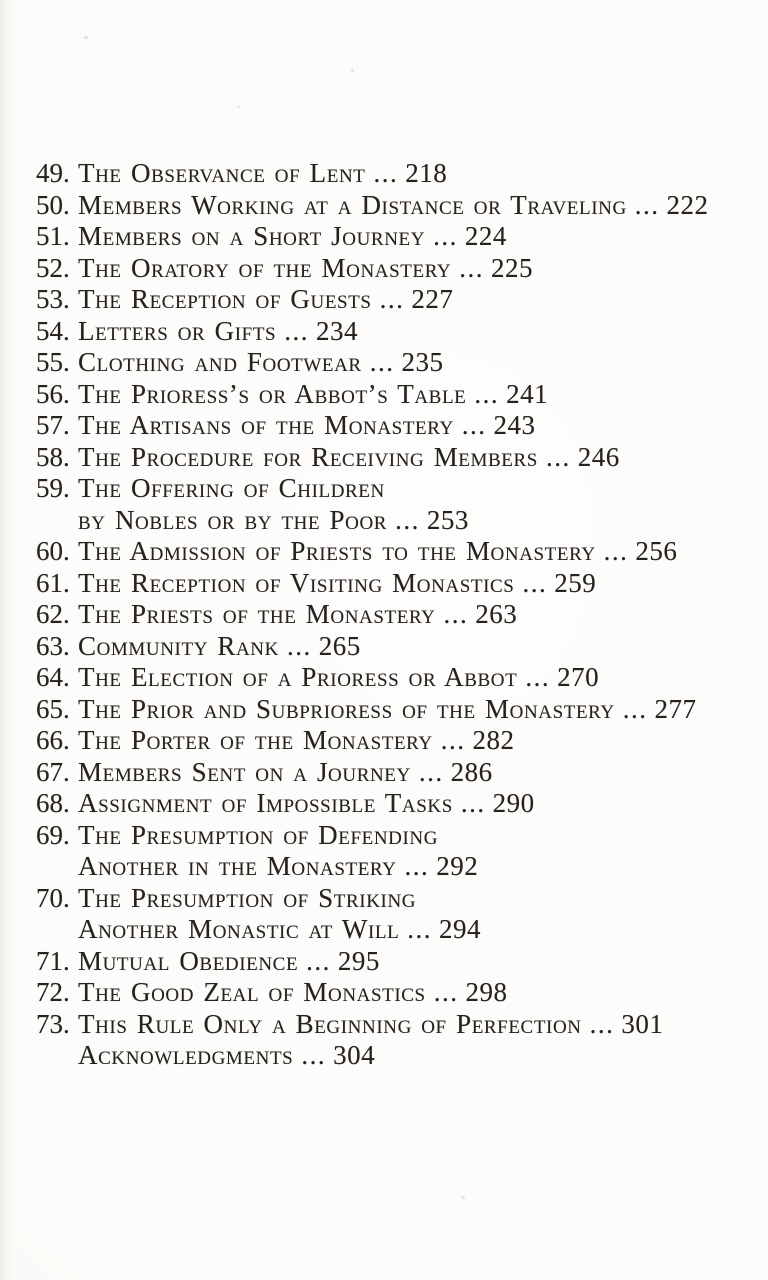 This screenshot has height=1280, width=768. I want to click on page-number: 286, so click(471, 771).